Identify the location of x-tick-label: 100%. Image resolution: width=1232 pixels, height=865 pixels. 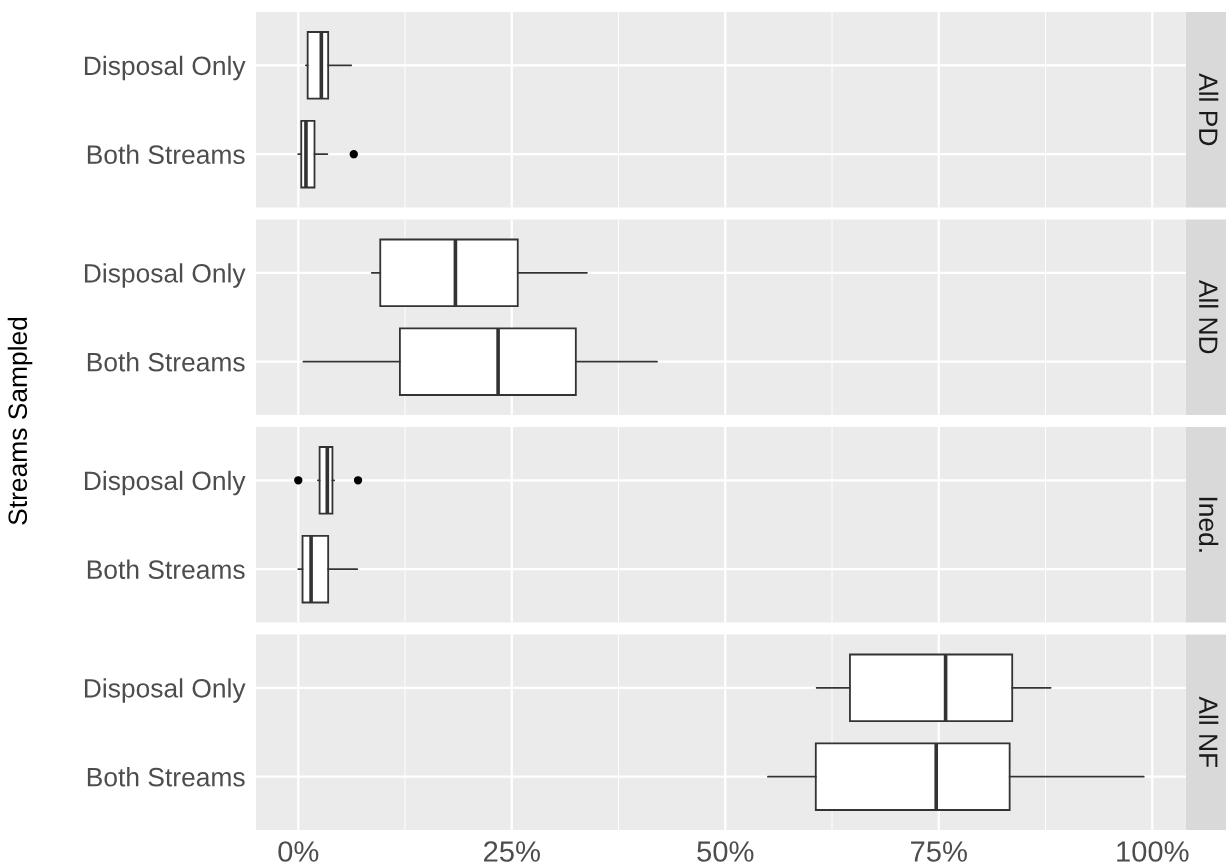
(1153, 851).